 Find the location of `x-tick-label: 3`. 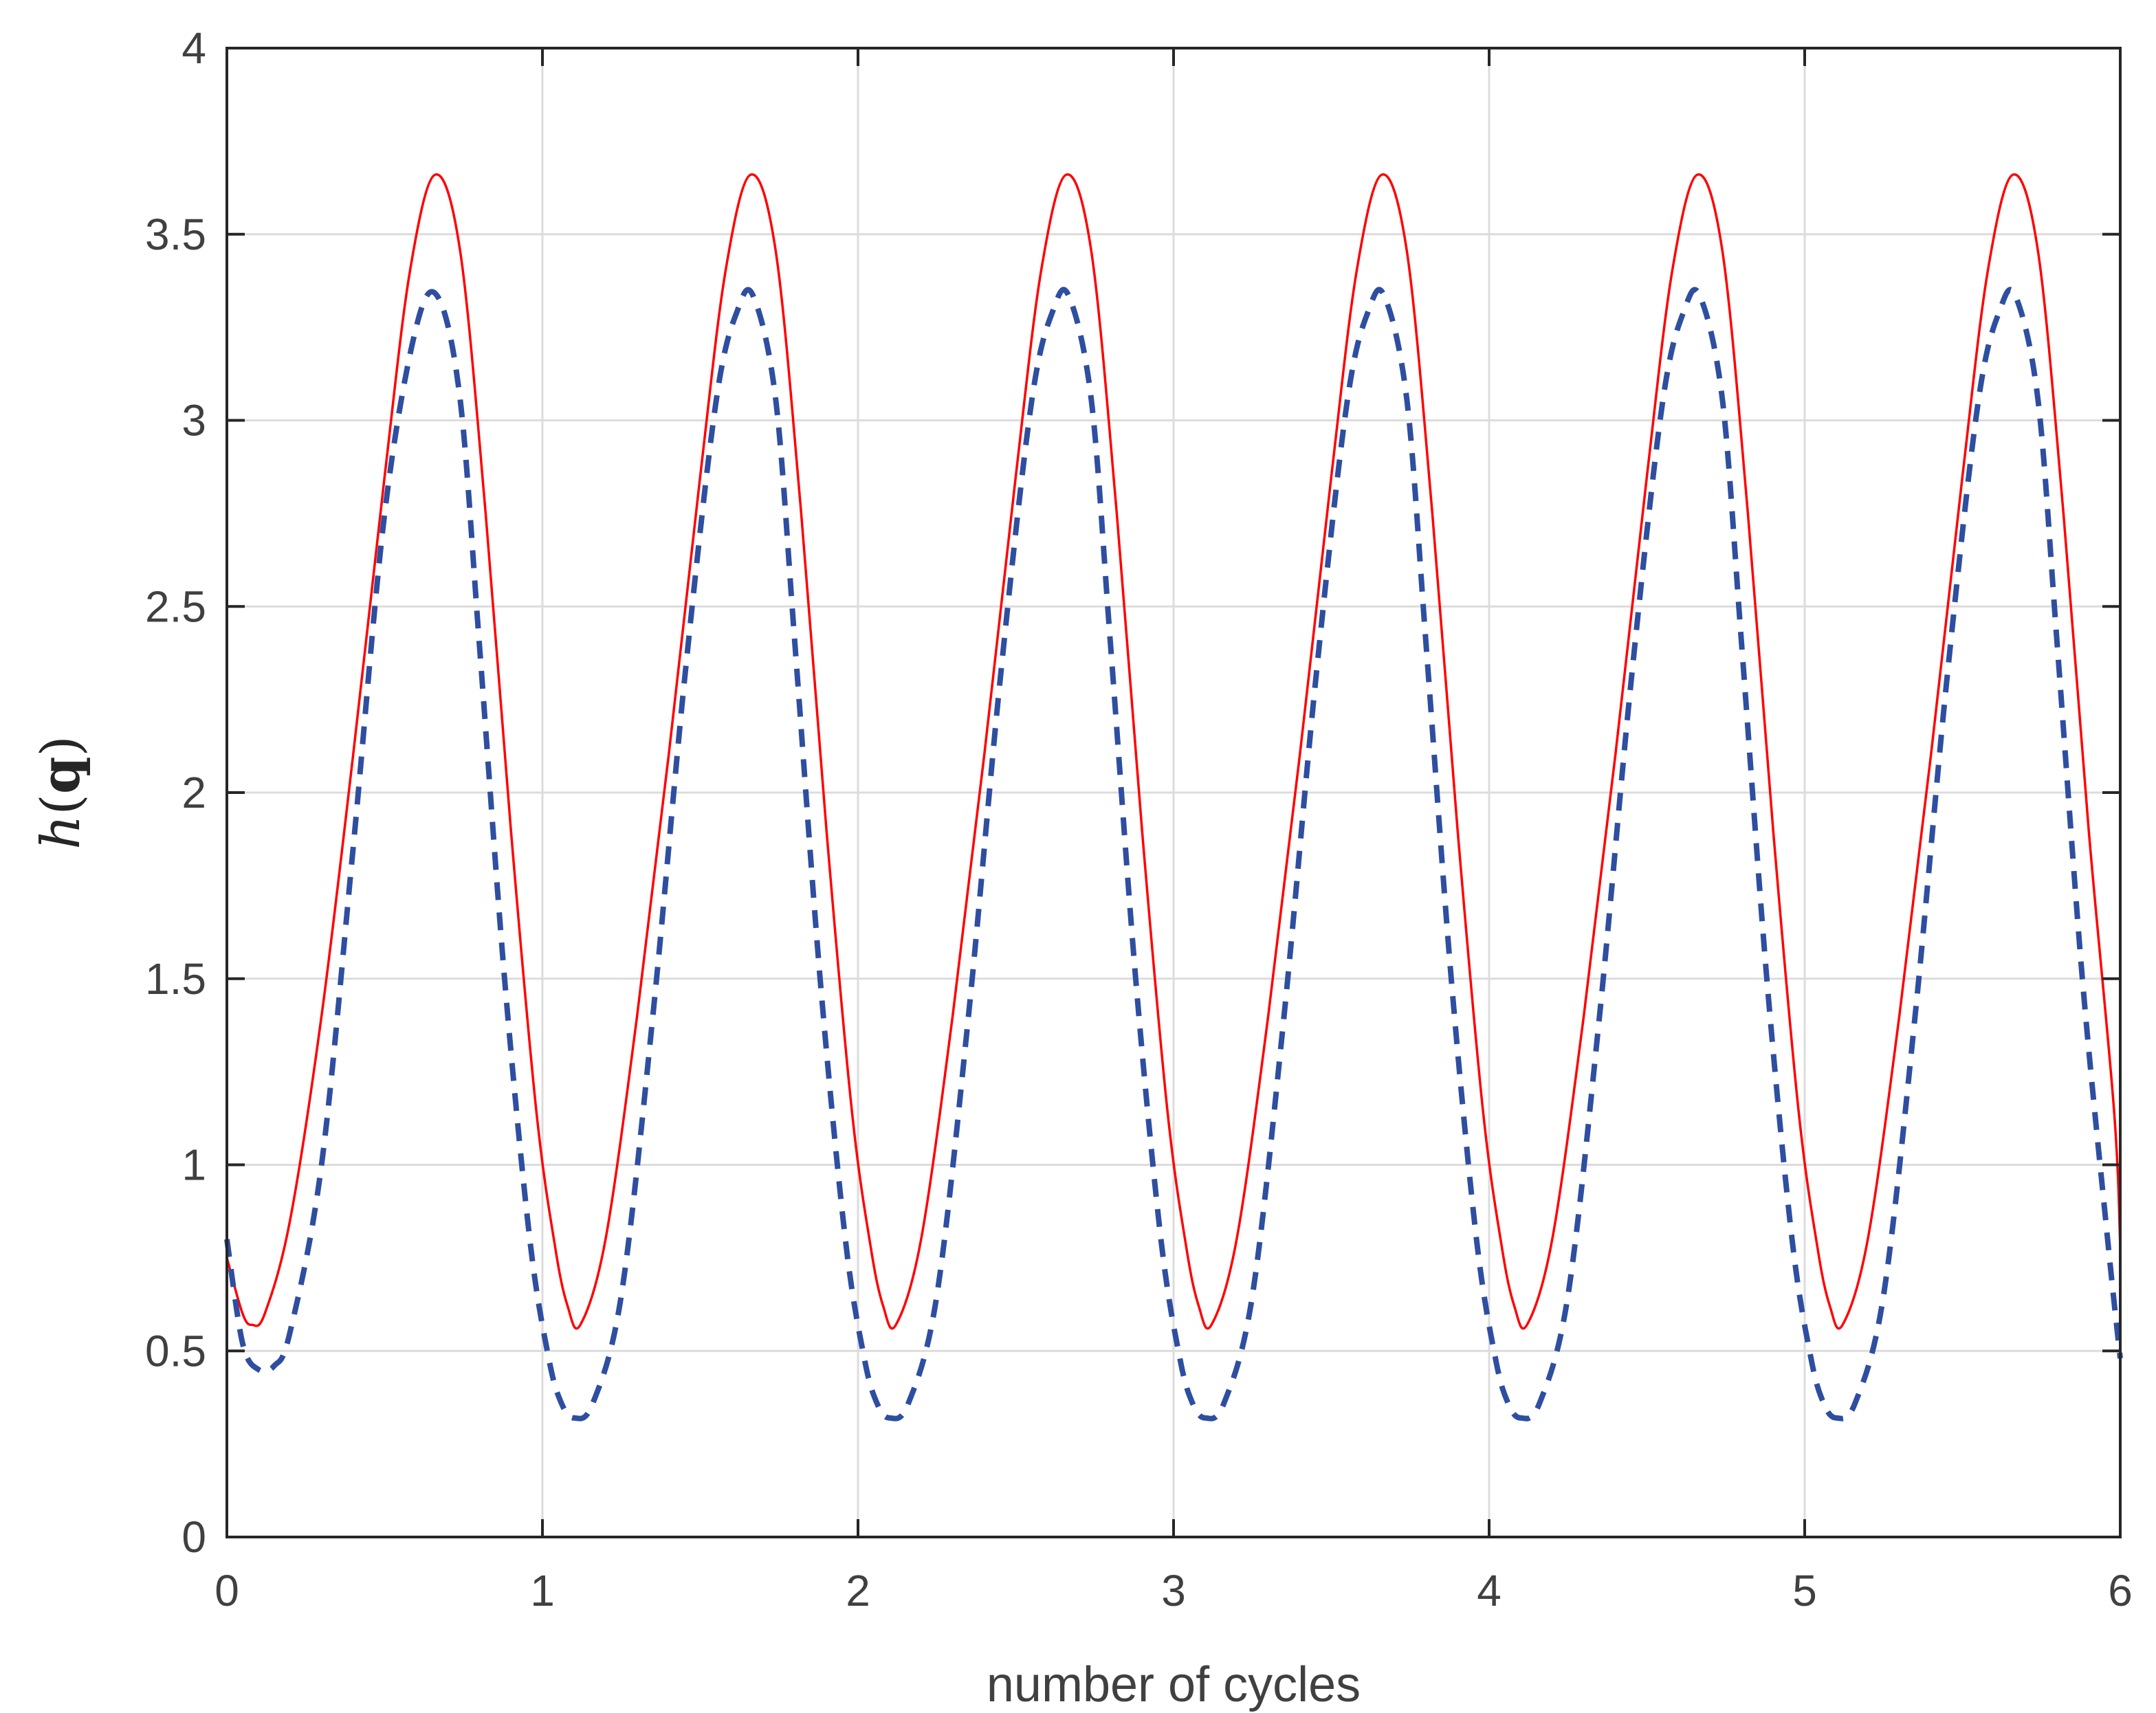

x-tick-label: 3 is located at coordinates (1173, 1591).